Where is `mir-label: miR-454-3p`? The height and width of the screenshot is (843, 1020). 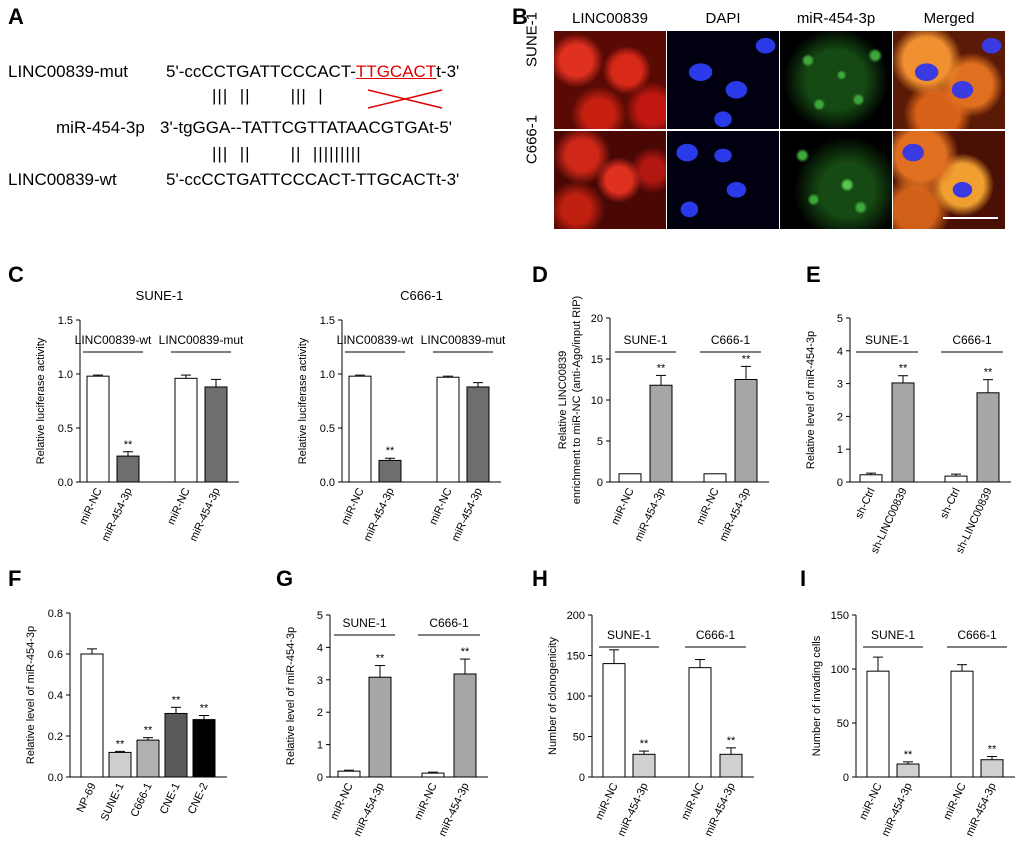 mir-label: miR-454-3p is located at coordinates (100, 127).